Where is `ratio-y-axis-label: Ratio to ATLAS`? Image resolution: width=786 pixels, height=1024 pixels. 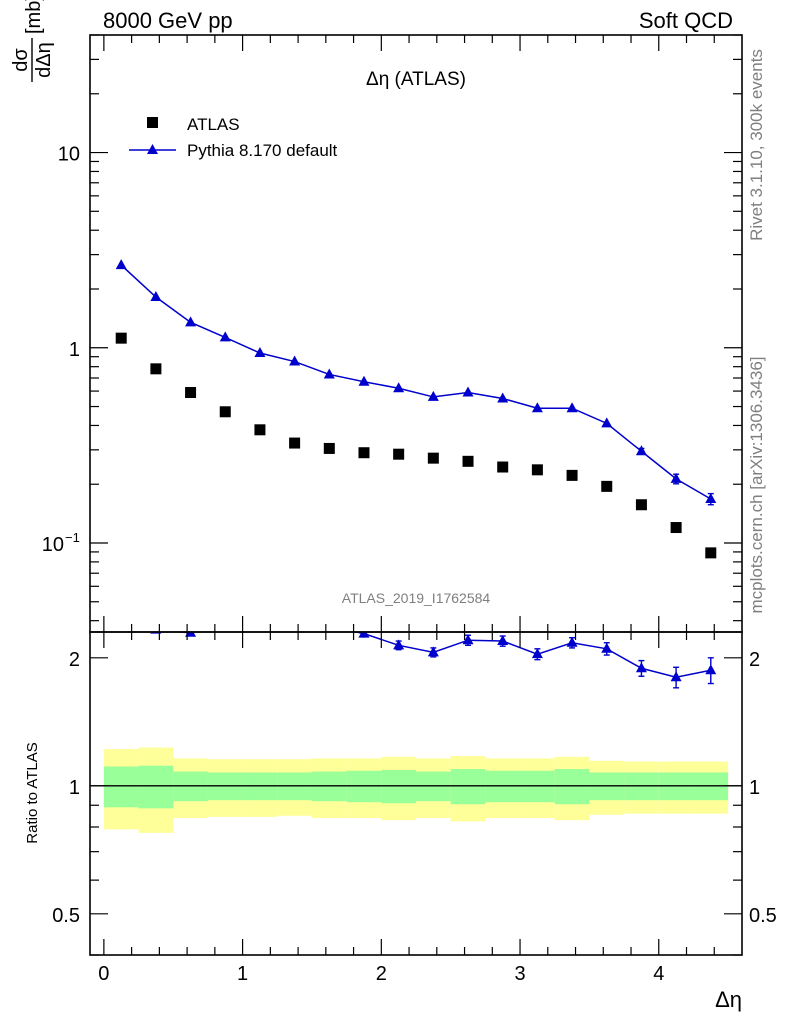 ratio-y-axis-label: Ratio to ATLAS is located at coordinates (32, 792).